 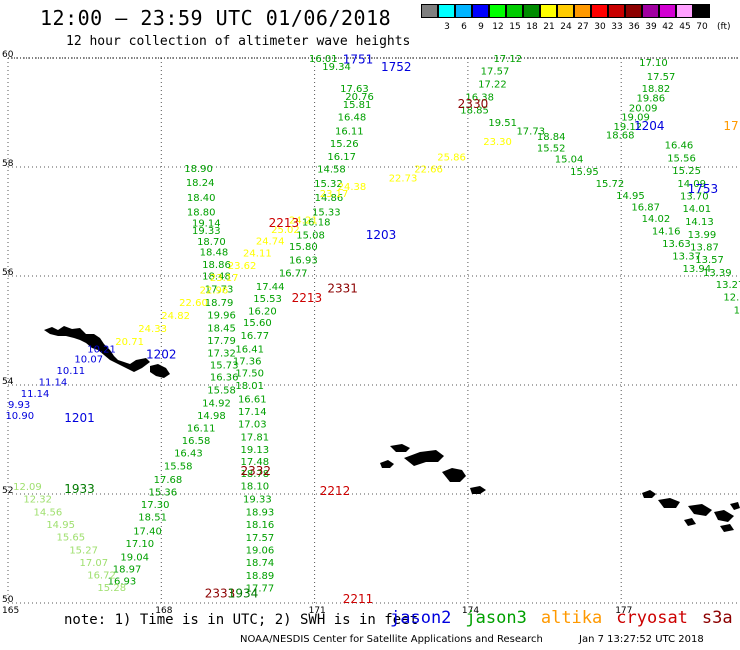 What do you see at coordinates (328, 184) in the screenshot?
I see `wave-height-value: 15.32` at bounding box center [328, 184].